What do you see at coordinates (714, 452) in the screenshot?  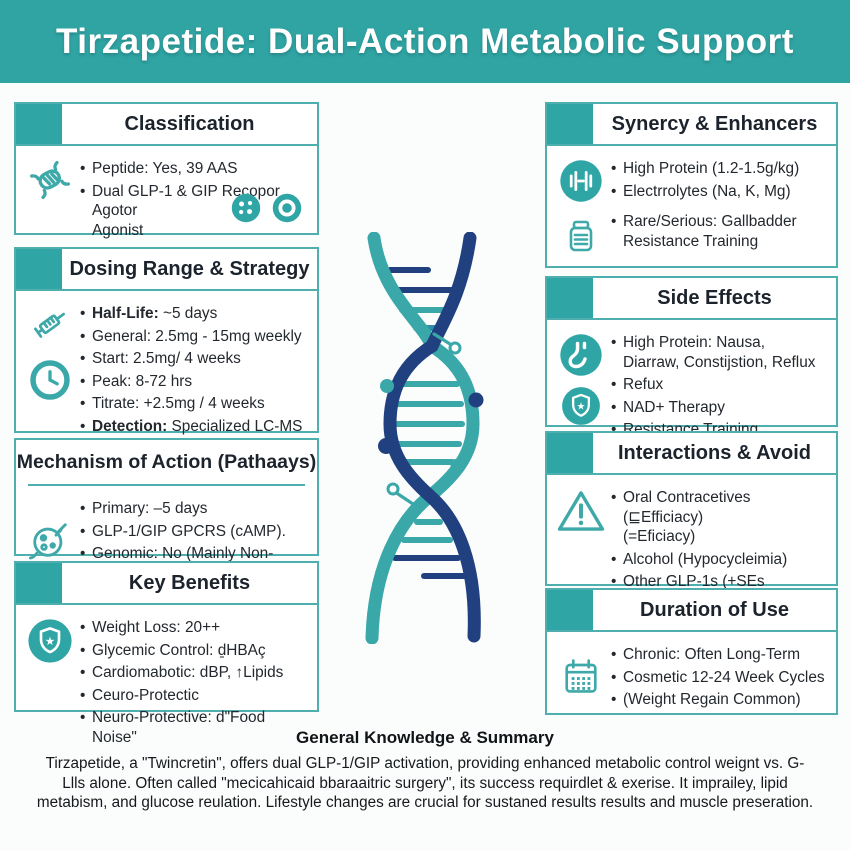 I see `card-title: Interactions & Avoid` at bounding box center [714, 452].